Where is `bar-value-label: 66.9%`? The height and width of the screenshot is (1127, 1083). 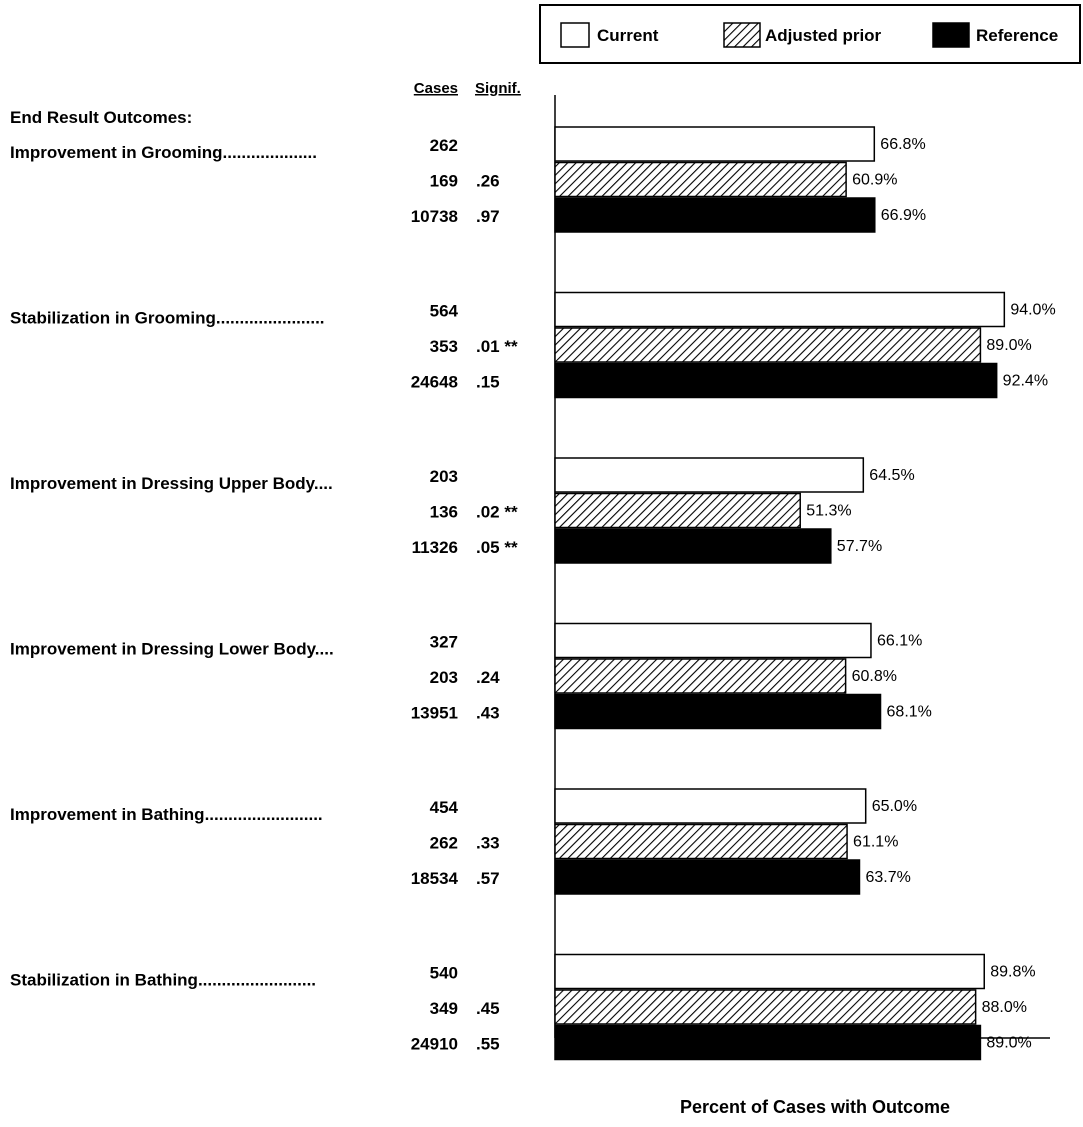
bar-value-label: 66.9% is located at coordinates (903, 215).